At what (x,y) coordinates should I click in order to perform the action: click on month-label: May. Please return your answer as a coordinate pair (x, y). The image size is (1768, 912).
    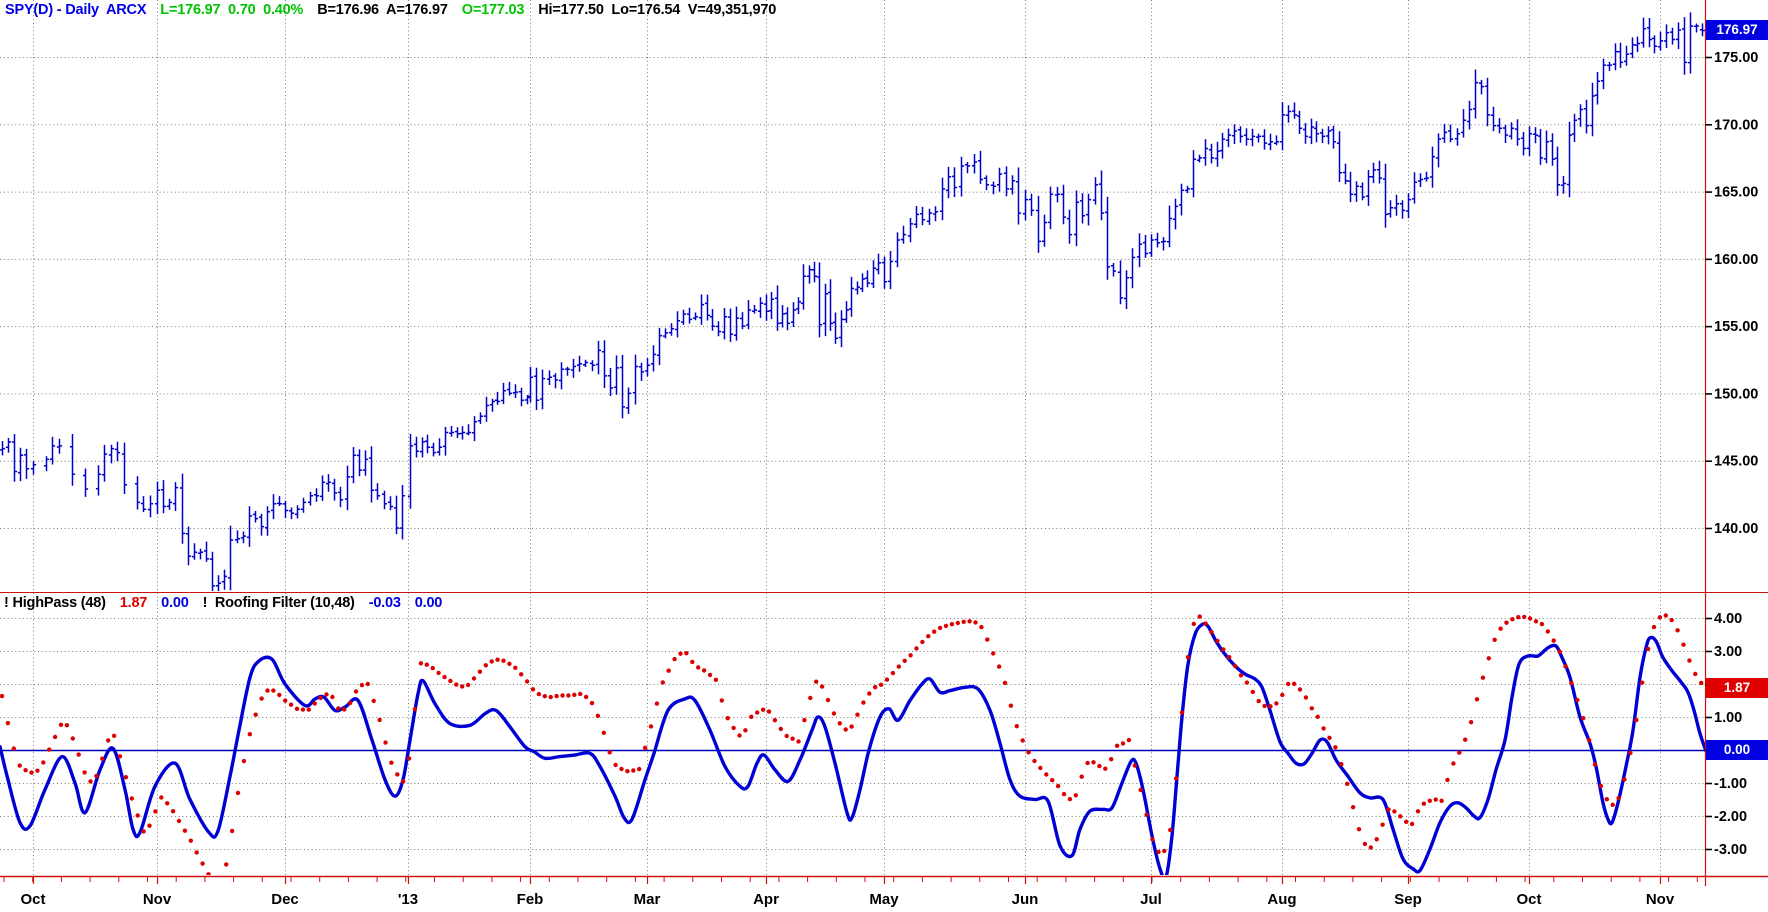
    Looking at the image, I should click on (884, 899).